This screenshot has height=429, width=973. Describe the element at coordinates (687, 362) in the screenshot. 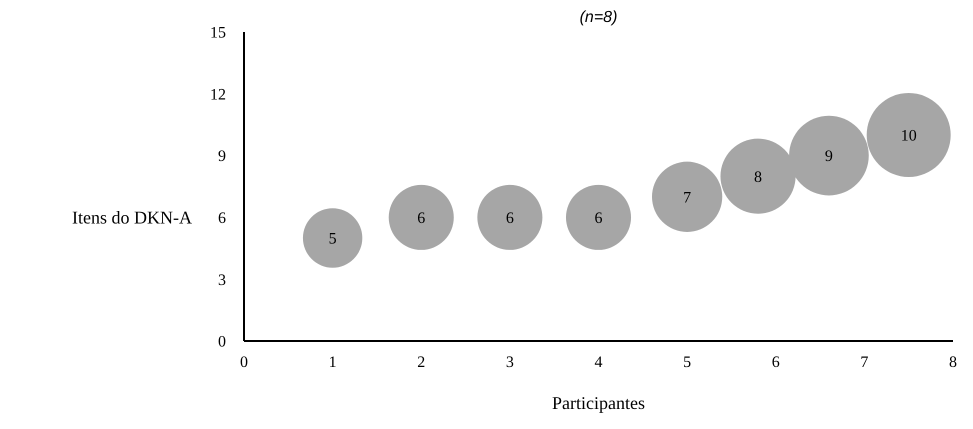

I see `x-tick-label: 5` at that location.